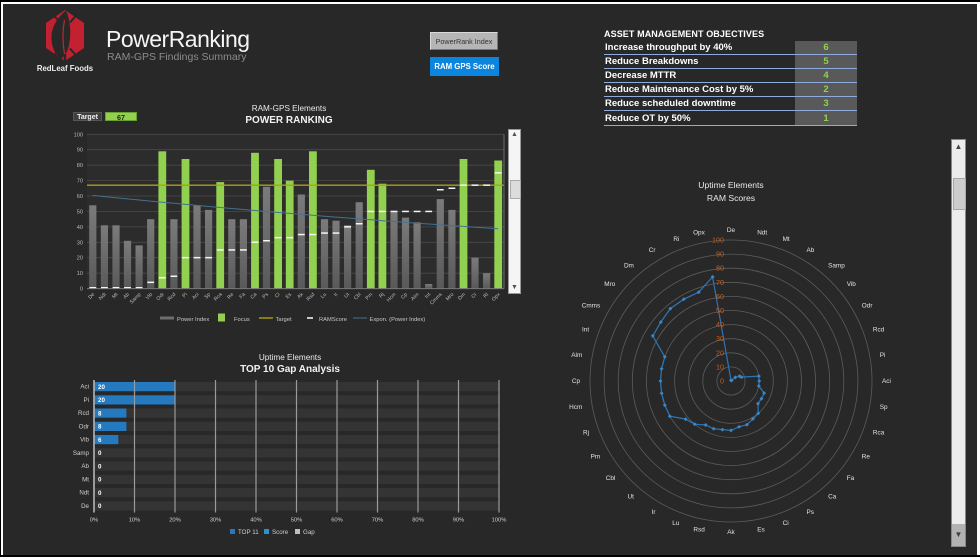  What do you see at coordinates (242, 320) in the screenshot?
I see `svg-text: Focus` at bounding box center [242, 320].